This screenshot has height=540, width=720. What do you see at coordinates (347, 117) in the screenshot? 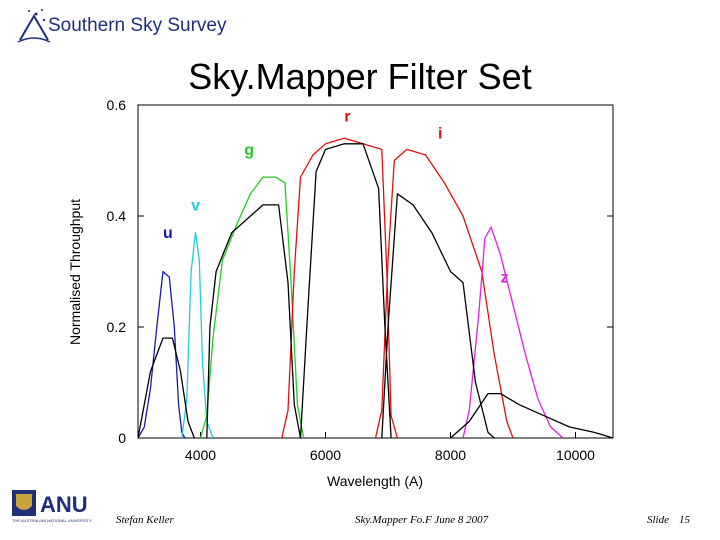
I see `series-label-r: r` at bounding box center [347, 117].